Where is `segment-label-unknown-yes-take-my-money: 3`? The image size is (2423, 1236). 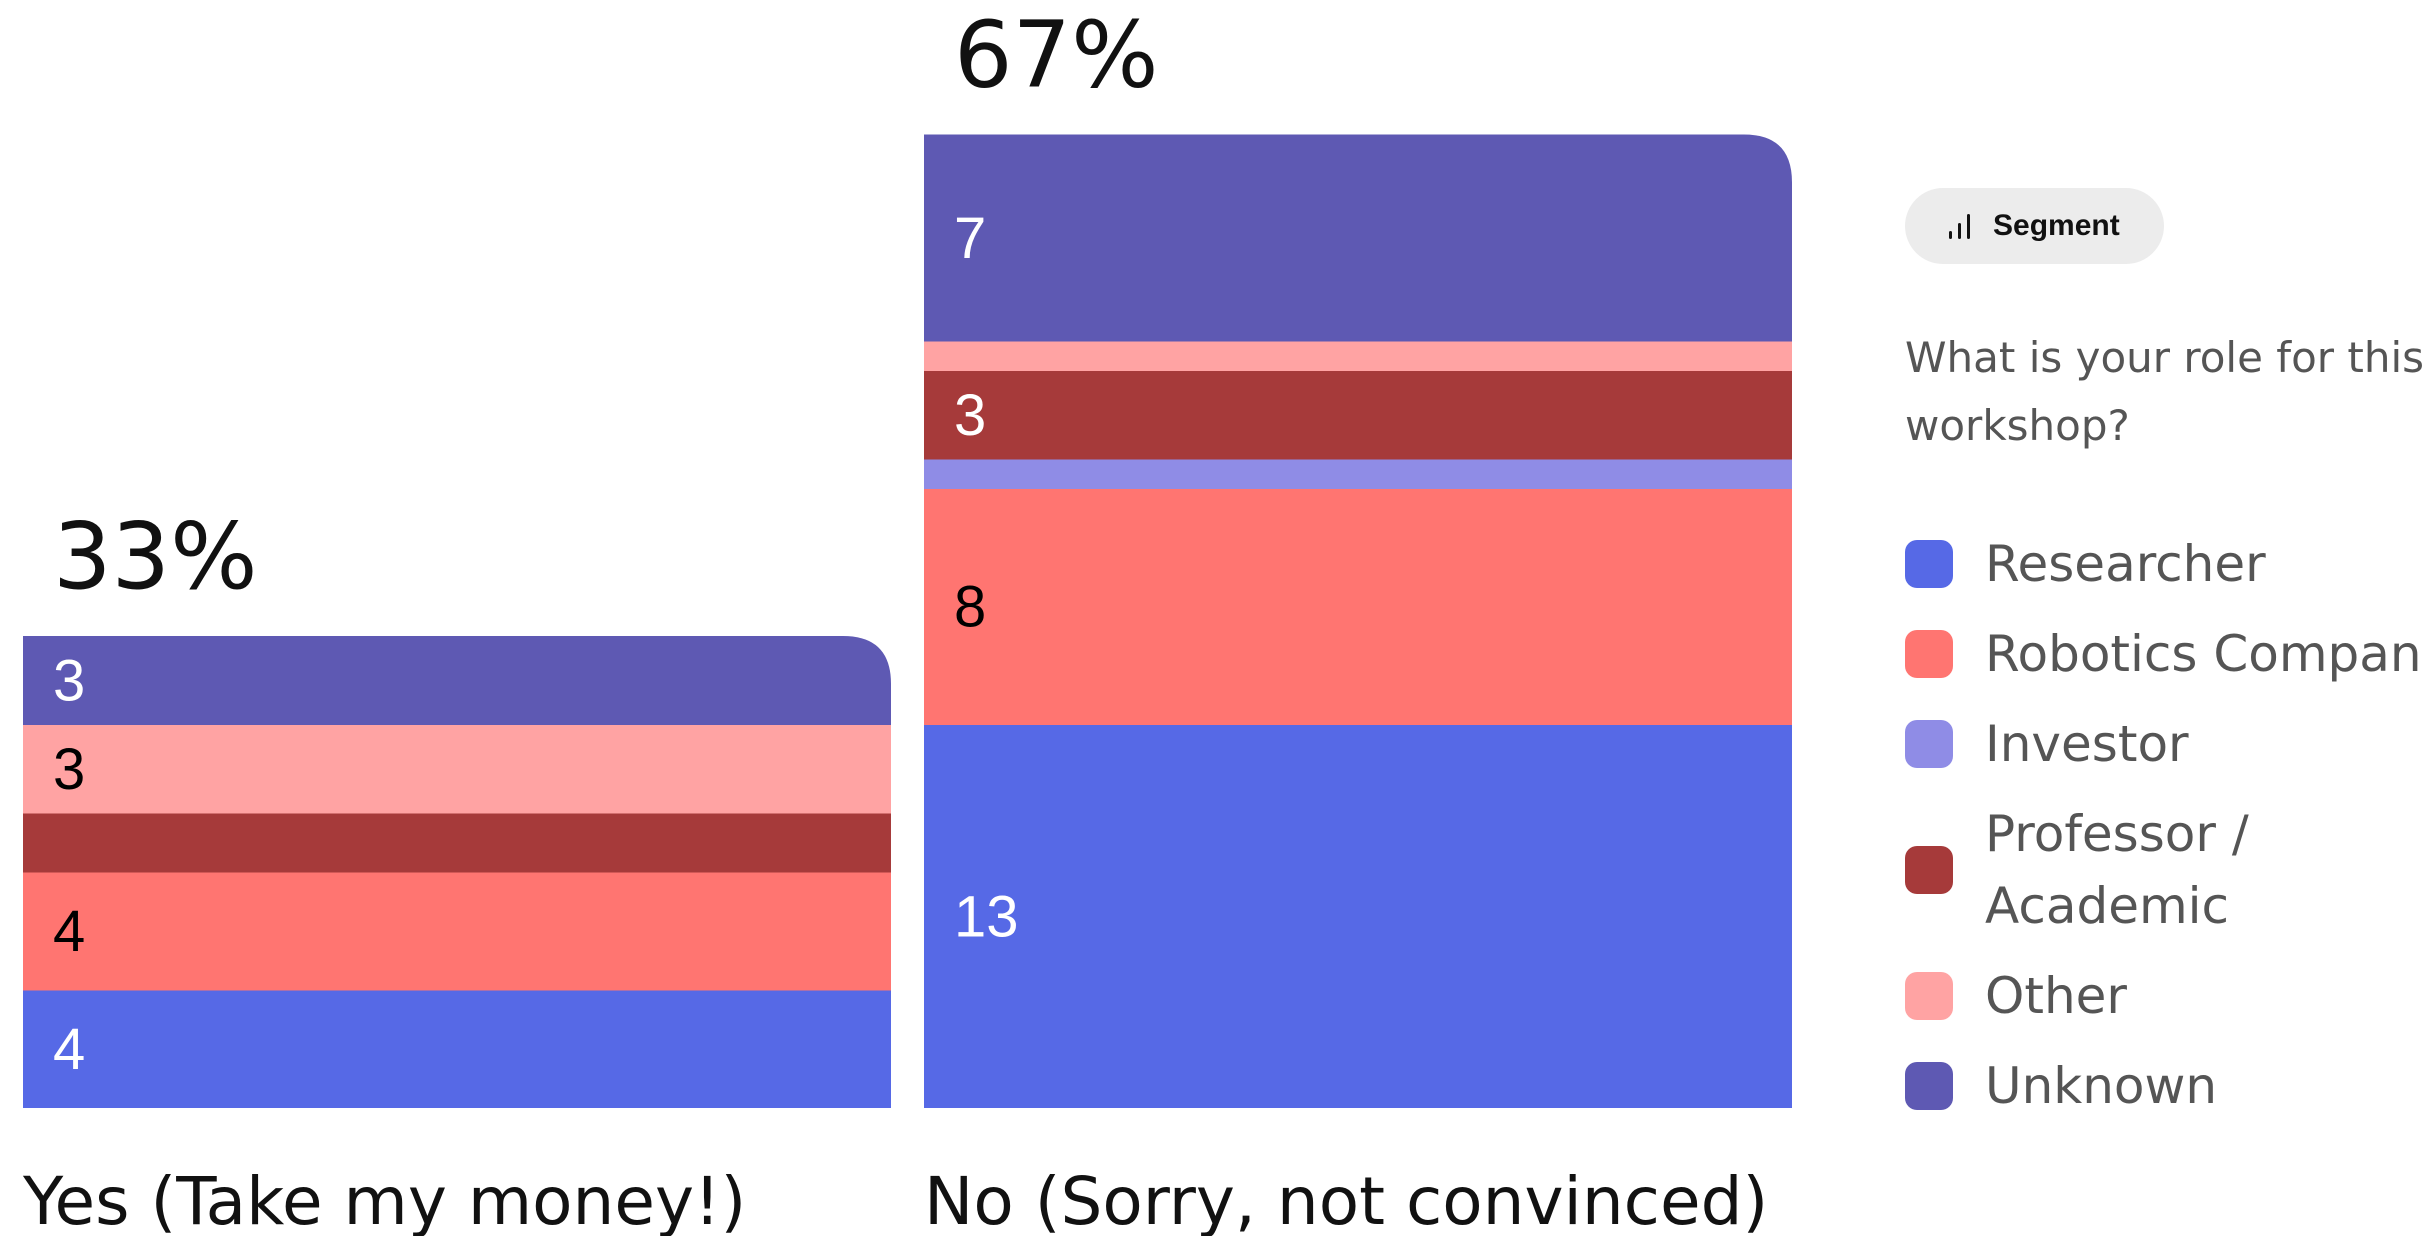 segment-label-unknown-yes-take-my-money: 3 is located at coordinates (69, 680).